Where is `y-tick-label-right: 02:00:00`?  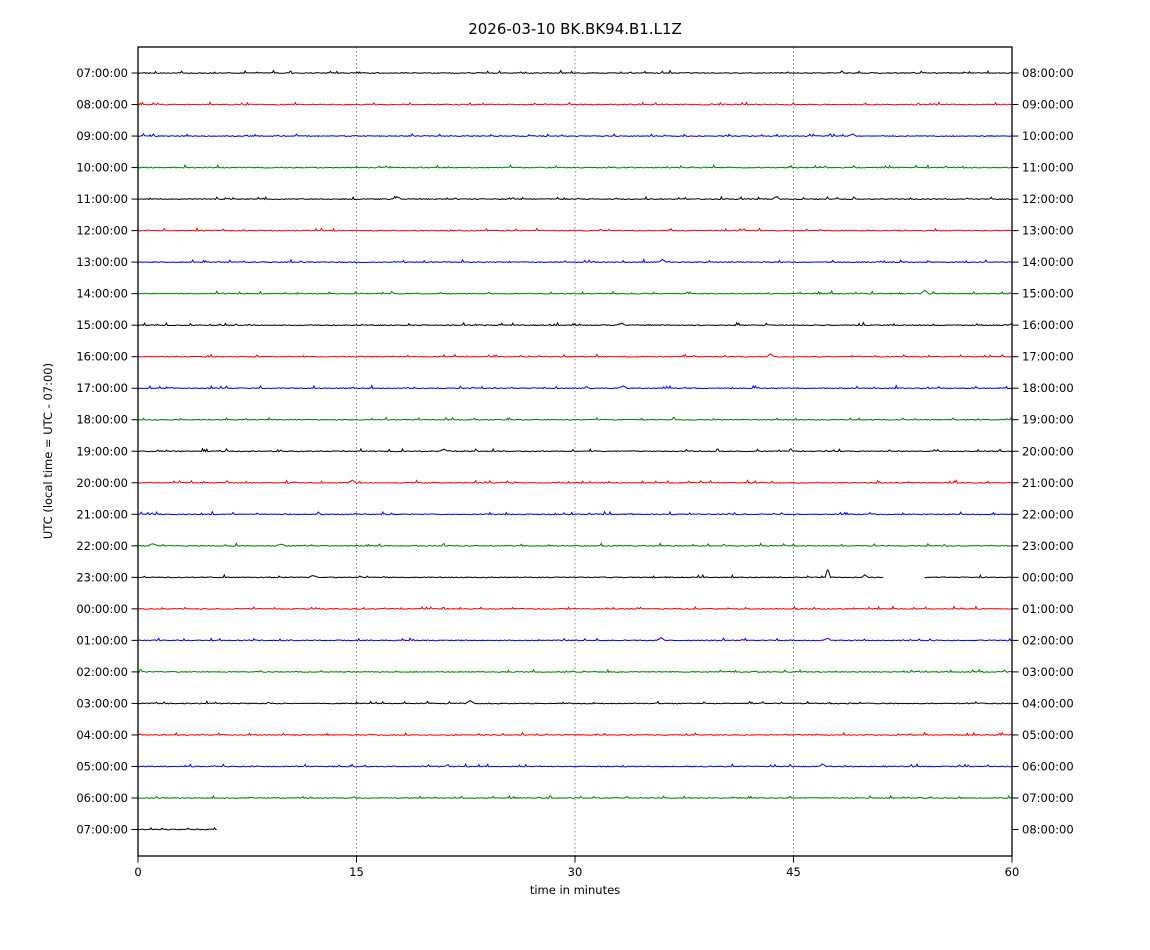 y-tick-label-right: 02:00:00 is located at coordinates (1048, 640).